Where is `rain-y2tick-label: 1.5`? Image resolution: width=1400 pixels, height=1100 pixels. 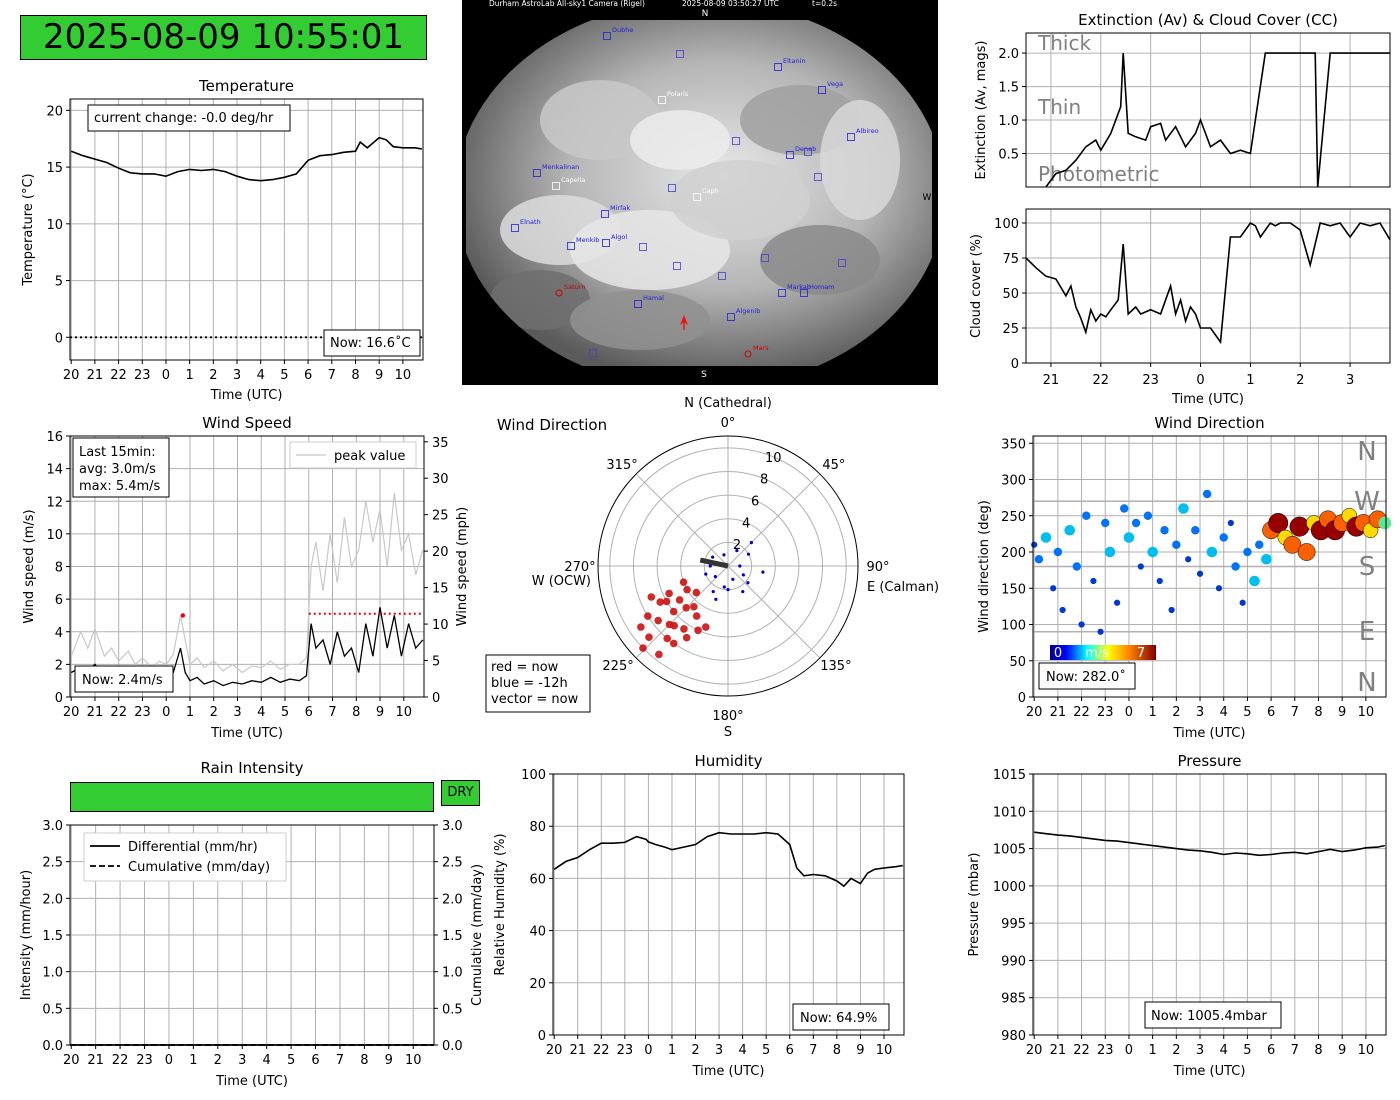 rain-y2tick-label: 1.5 is located at coordinates (452, 936).